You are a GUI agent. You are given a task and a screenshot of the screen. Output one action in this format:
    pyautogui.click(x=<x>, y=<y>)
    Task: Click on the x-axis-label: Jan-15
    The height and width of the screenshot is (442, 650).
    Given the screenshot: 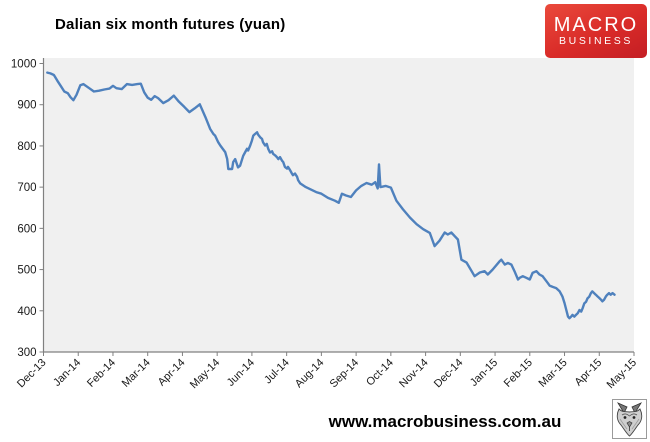 What is the action you would take?
    pyautogui.click(x=484, y=373)
    